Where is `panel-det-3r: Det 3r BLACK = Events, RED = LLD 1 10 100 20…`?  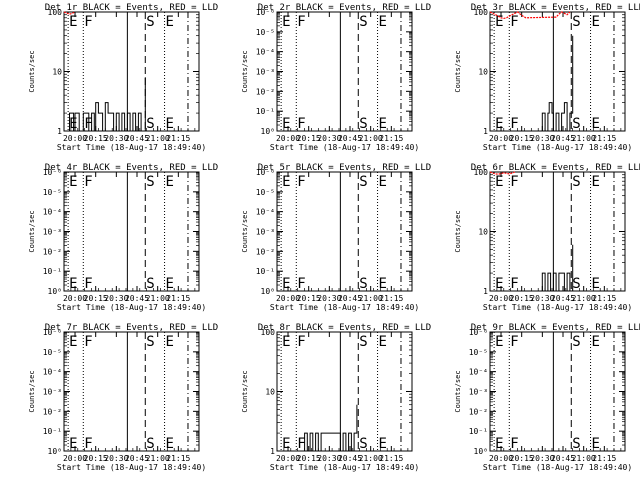
panel-det-3r: Det 3r BLACK = Events, RED = LLD 1 10 100 20… is located at coordinates (547, 77).